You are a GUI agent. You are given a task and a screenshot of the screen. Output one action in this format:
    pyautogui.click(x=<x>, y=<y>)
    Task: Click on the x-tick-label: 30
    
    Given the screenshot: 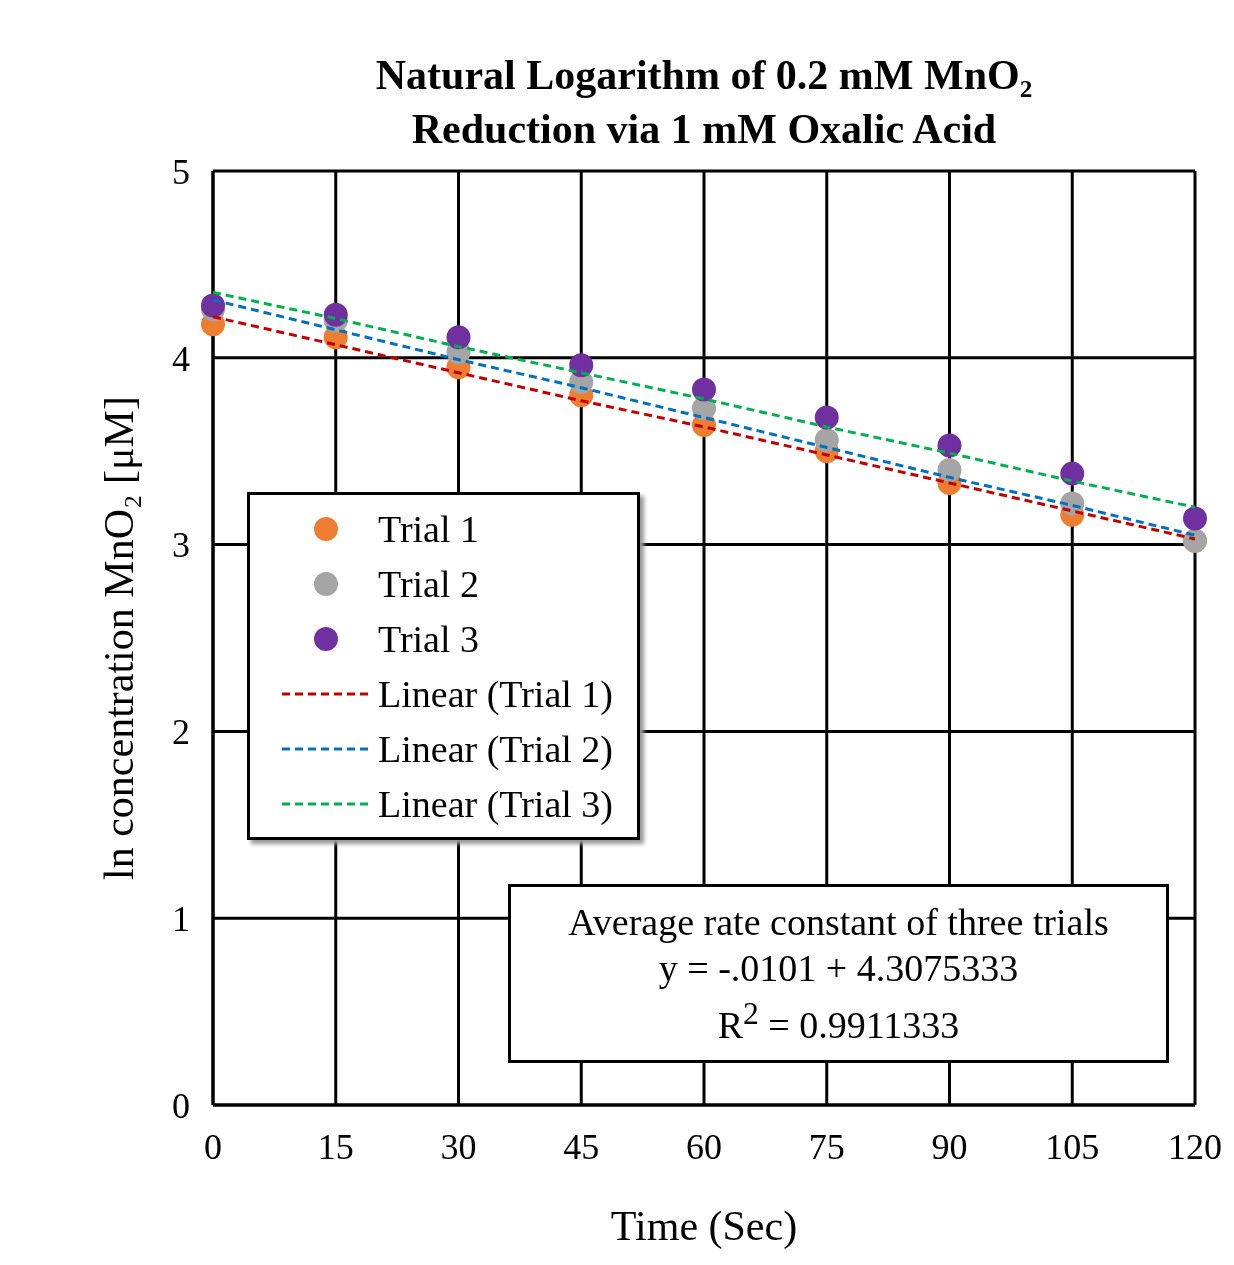 What is the action you would take?
    pyautogui.click(x=458, y=1146)
    